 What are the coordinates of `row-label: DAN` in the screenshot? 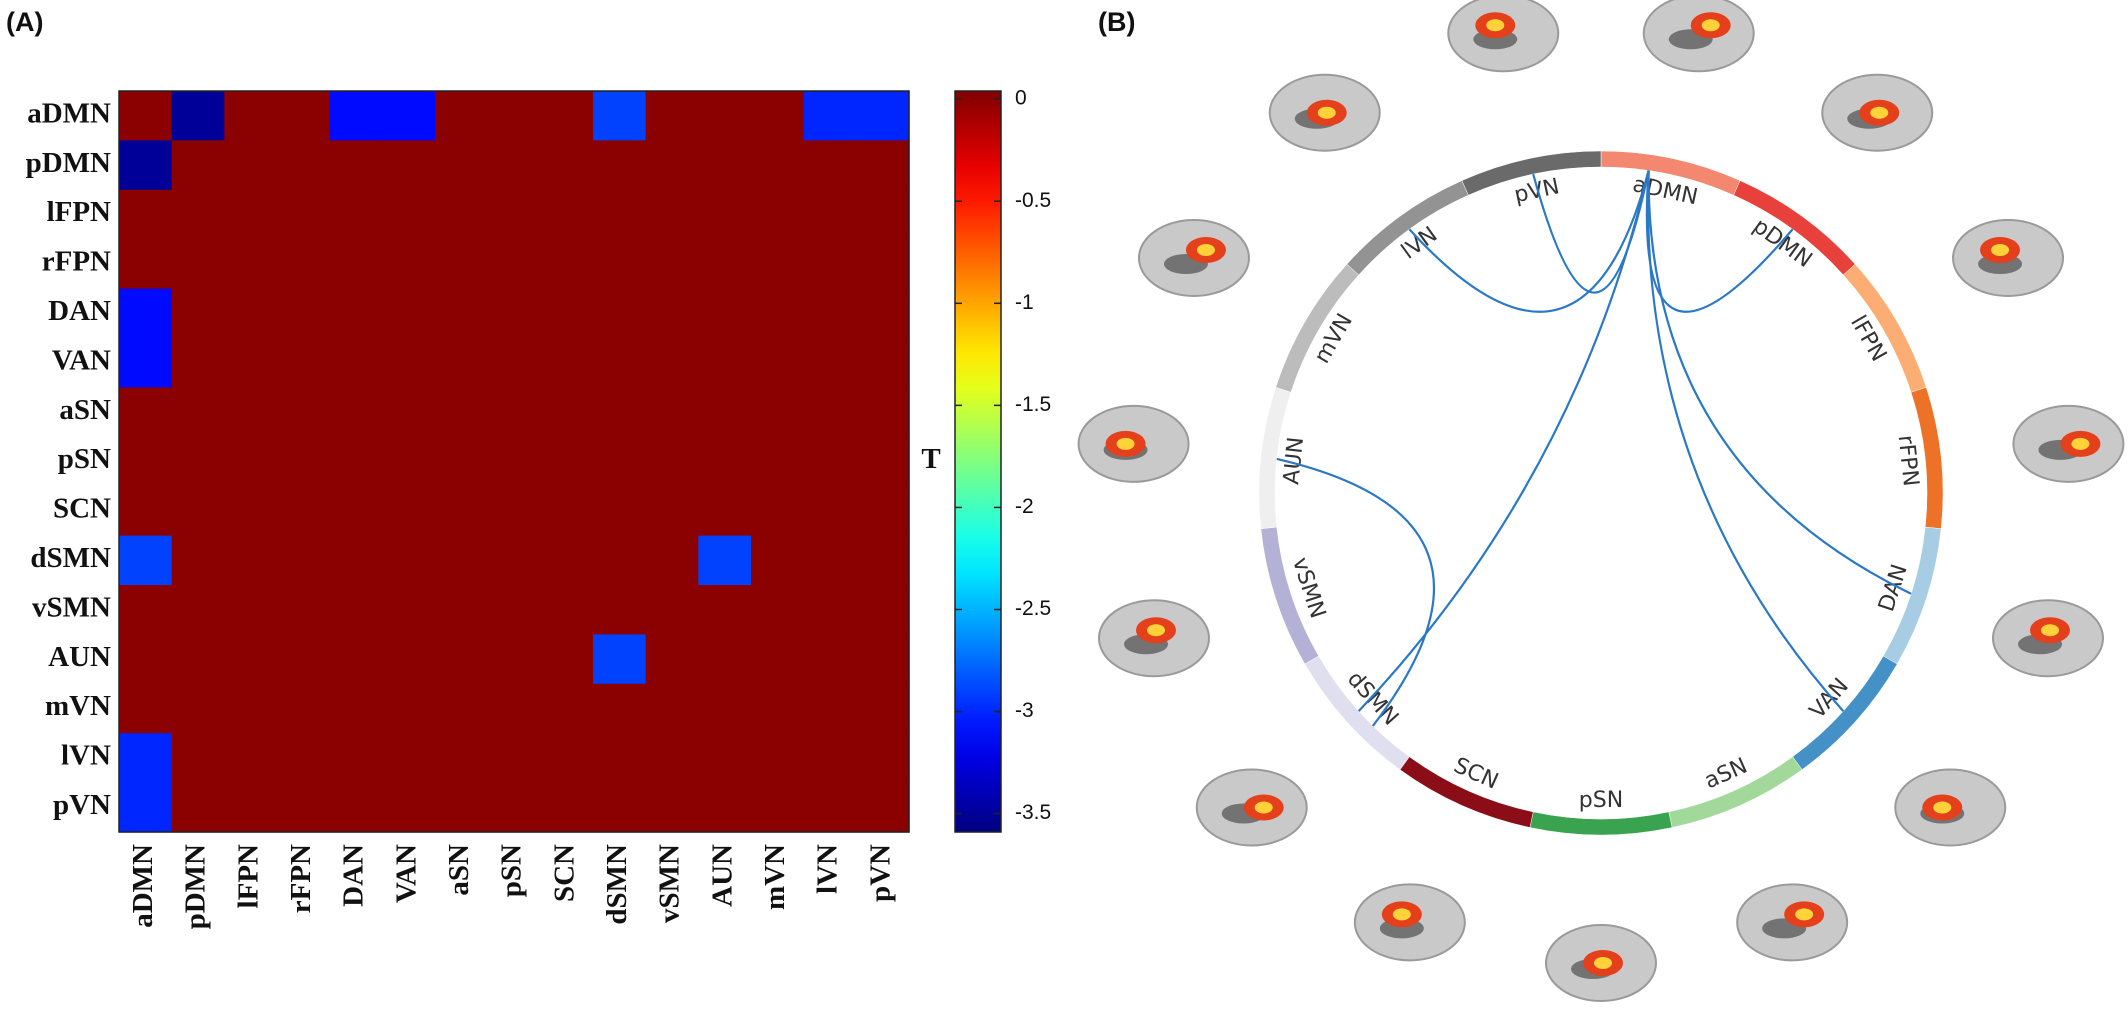 It's located at (79, 311).